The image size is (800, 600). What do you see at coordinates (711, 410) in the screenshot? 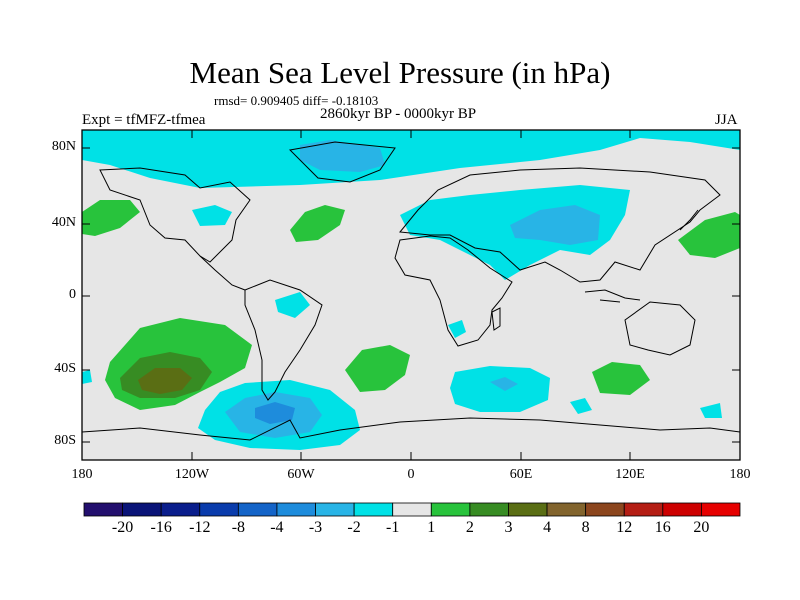
I see `east-edge-small-low` at bounding box center [711, 410].